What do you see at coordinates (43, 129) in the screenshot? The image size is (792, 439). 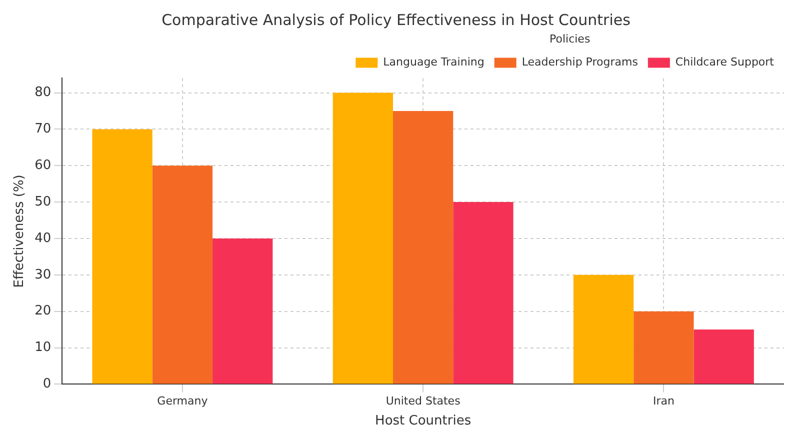 I see `y-tick-label: 70` at bounding box center [43, 129].